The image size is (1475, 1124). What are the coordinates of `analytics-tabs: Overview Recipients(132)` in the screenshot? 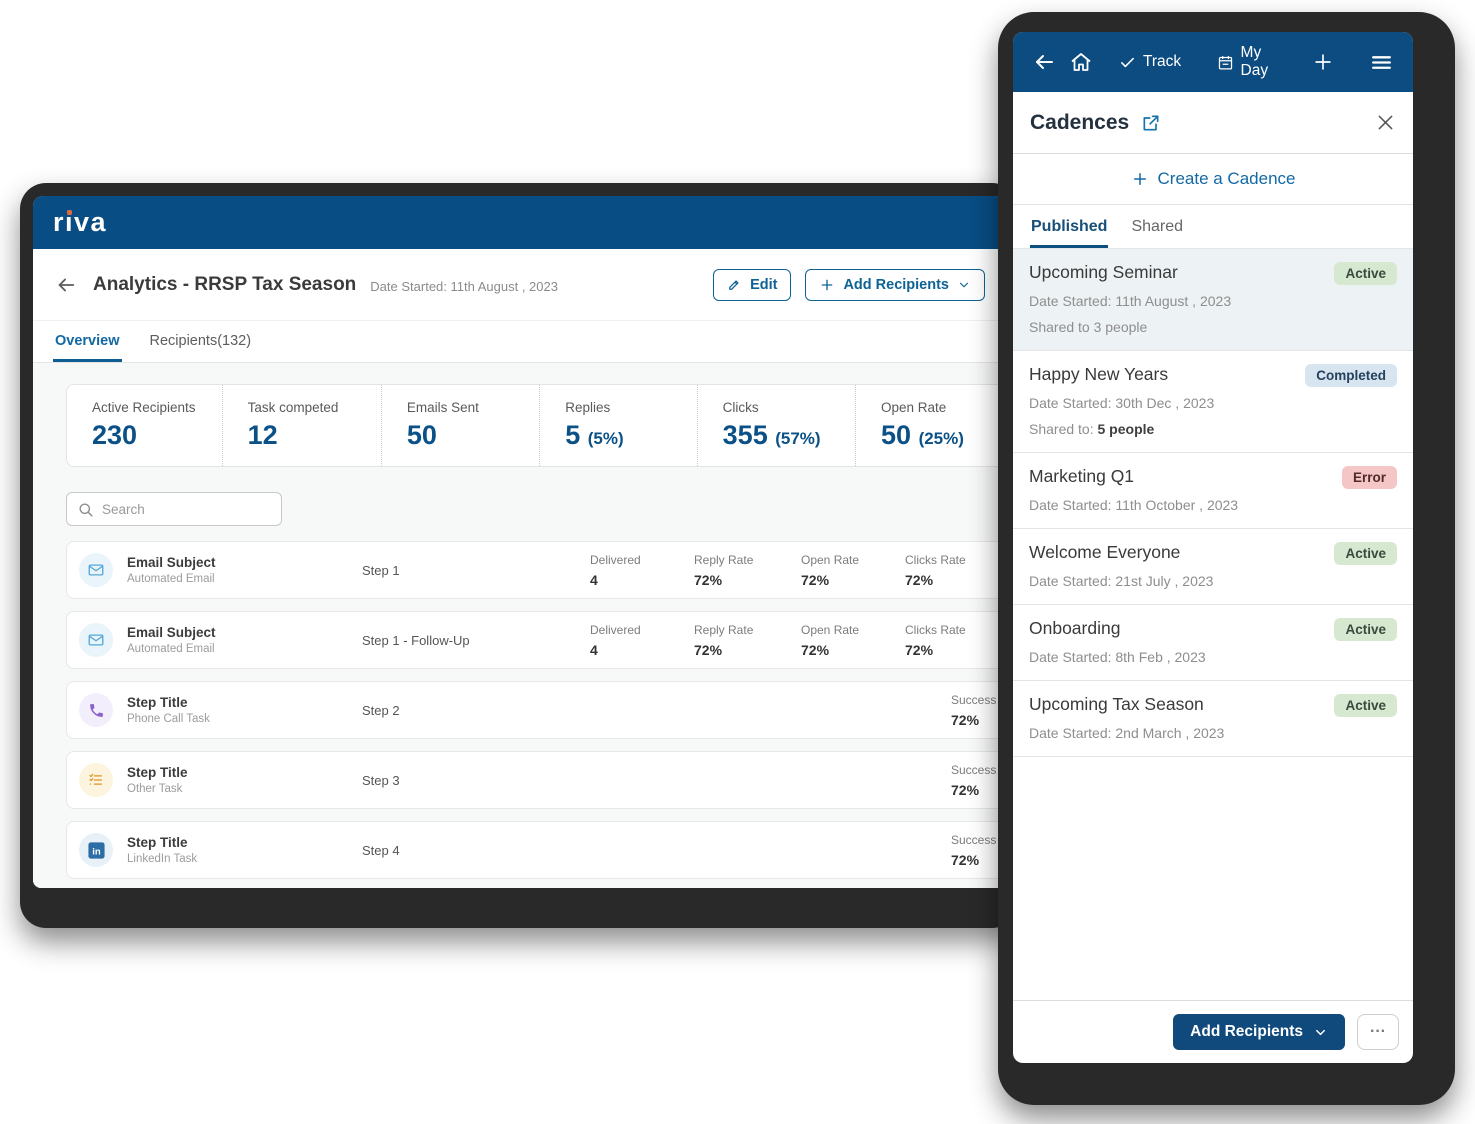 It's located at (519, 342).